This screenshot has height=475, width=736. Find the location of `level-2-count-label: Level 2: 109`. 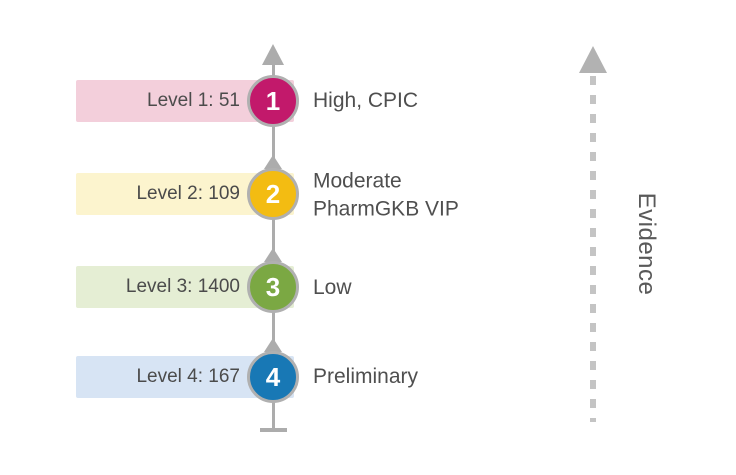

level-2-count-label: Level 2: 109 is located at coordinates (188, 193).